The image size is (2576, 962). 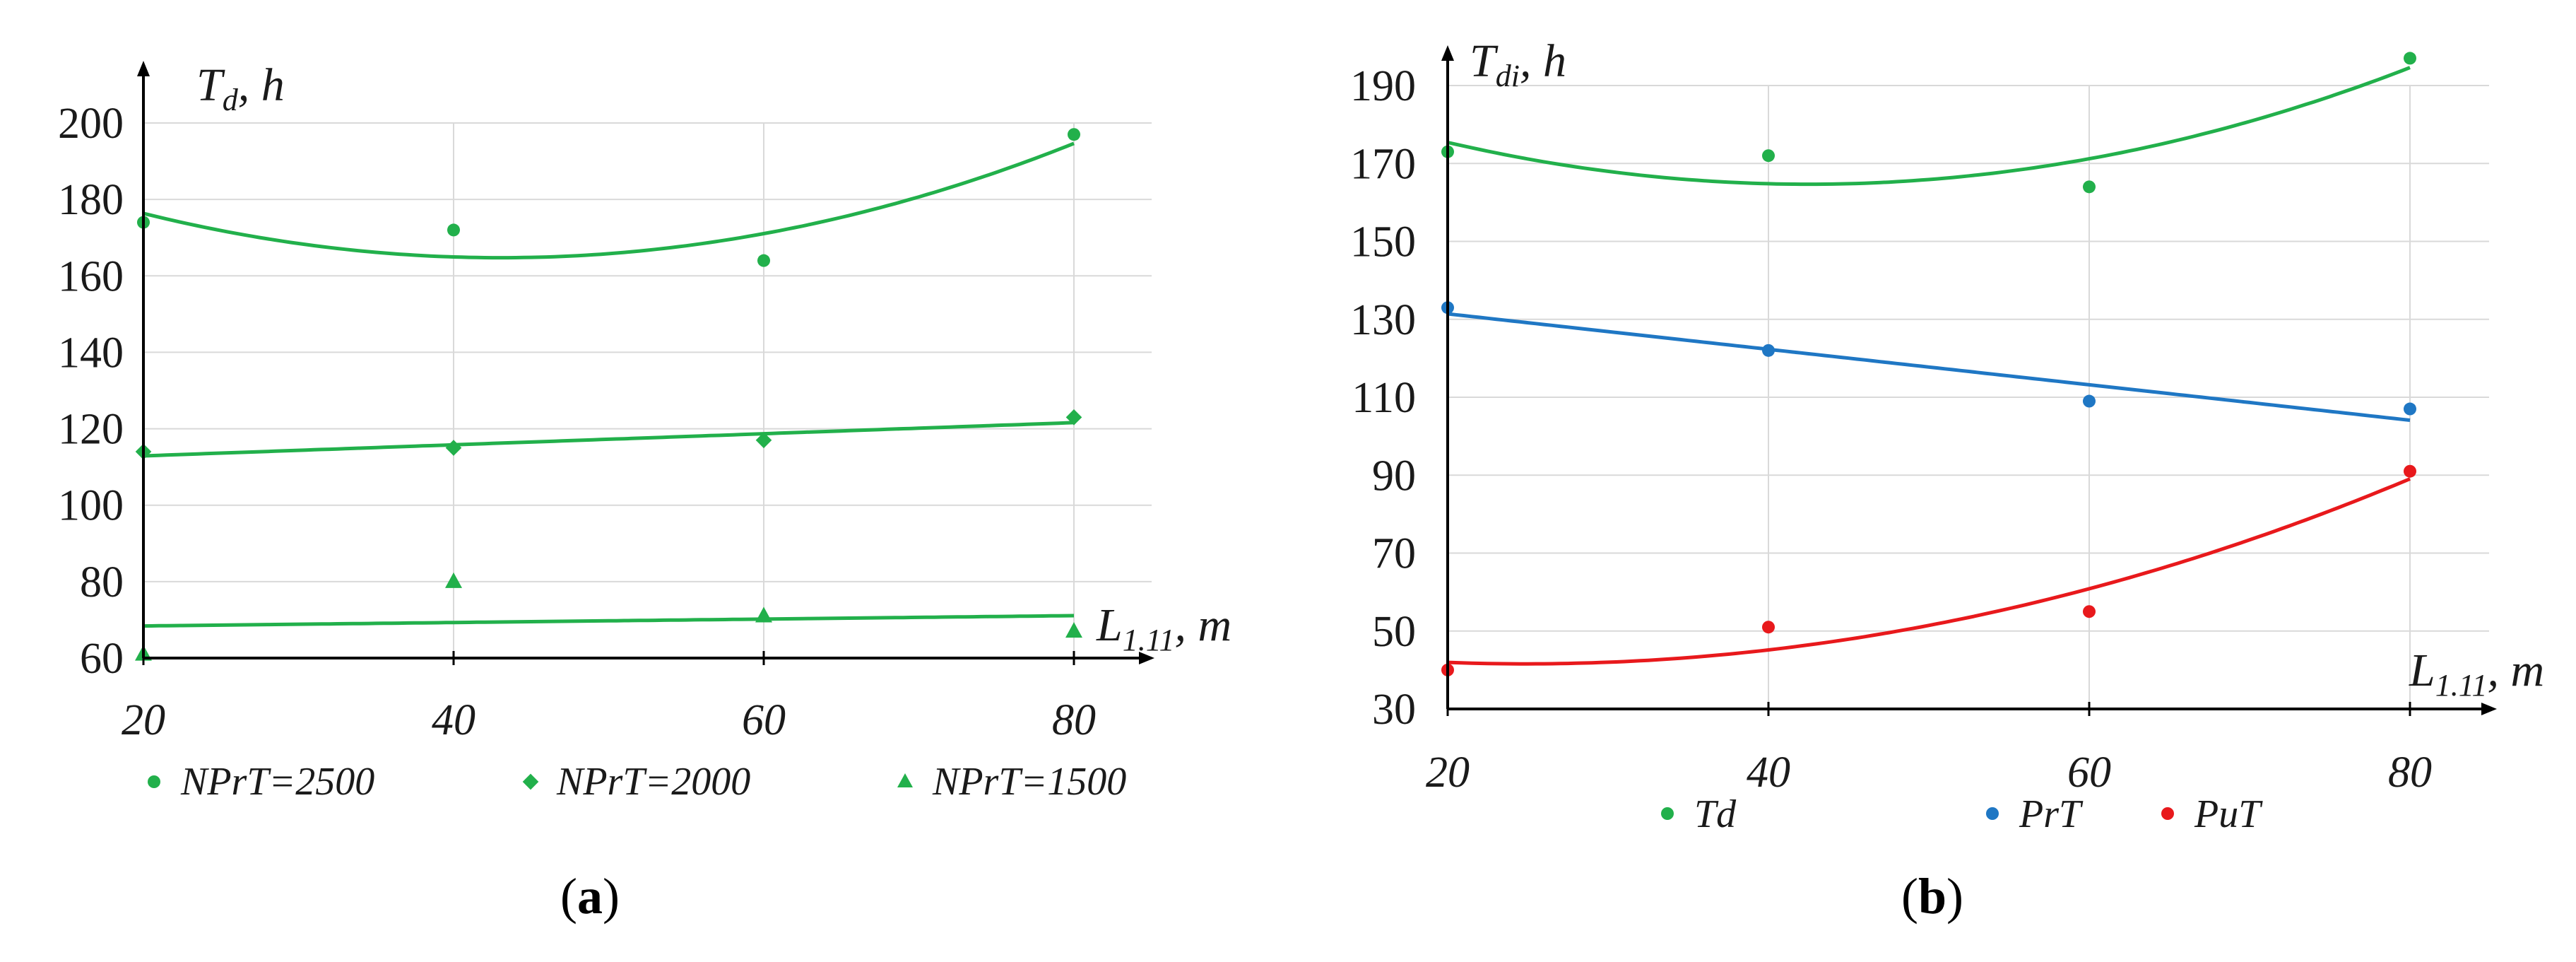 What do you see at coordinates (1383, 320) in the screenshot?
I see `y-tick-label: 130` at bounding box center [1383, 320].